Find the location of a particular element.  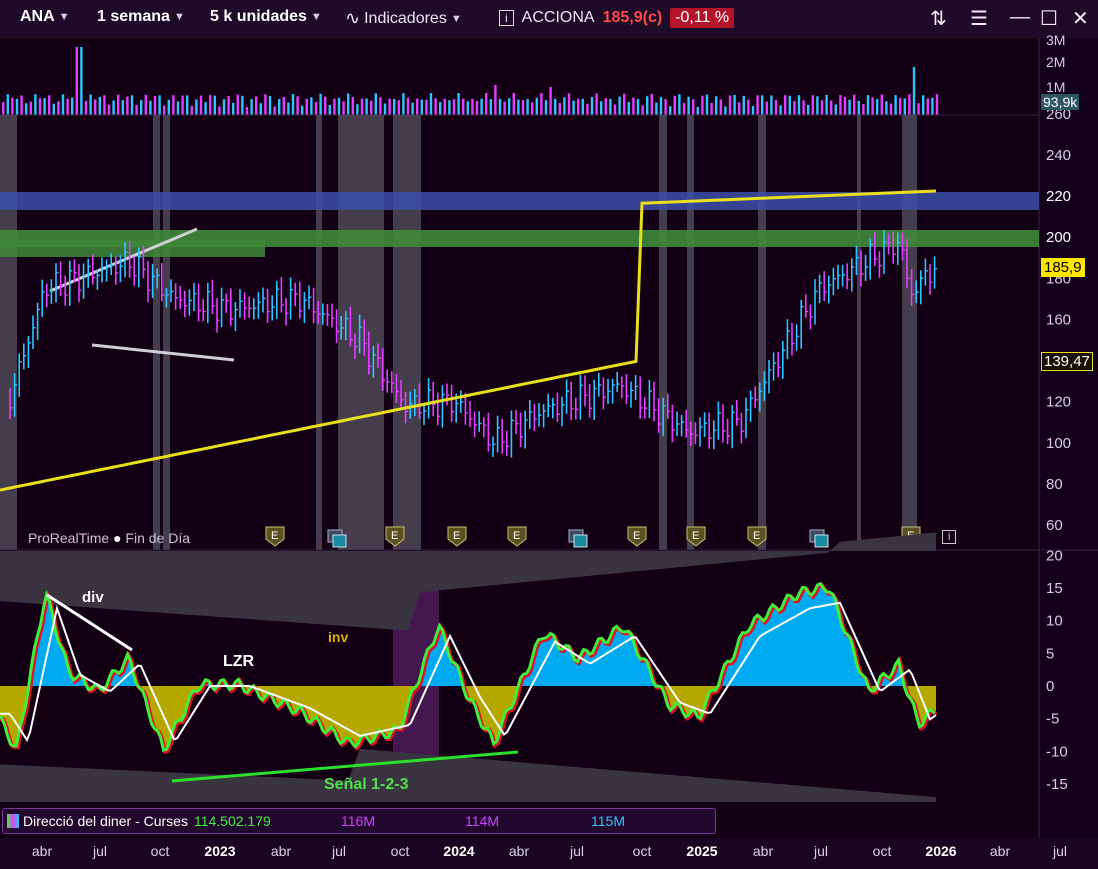

units-selector: 5 k unidades ▼ is located at coordinates (266, 17).